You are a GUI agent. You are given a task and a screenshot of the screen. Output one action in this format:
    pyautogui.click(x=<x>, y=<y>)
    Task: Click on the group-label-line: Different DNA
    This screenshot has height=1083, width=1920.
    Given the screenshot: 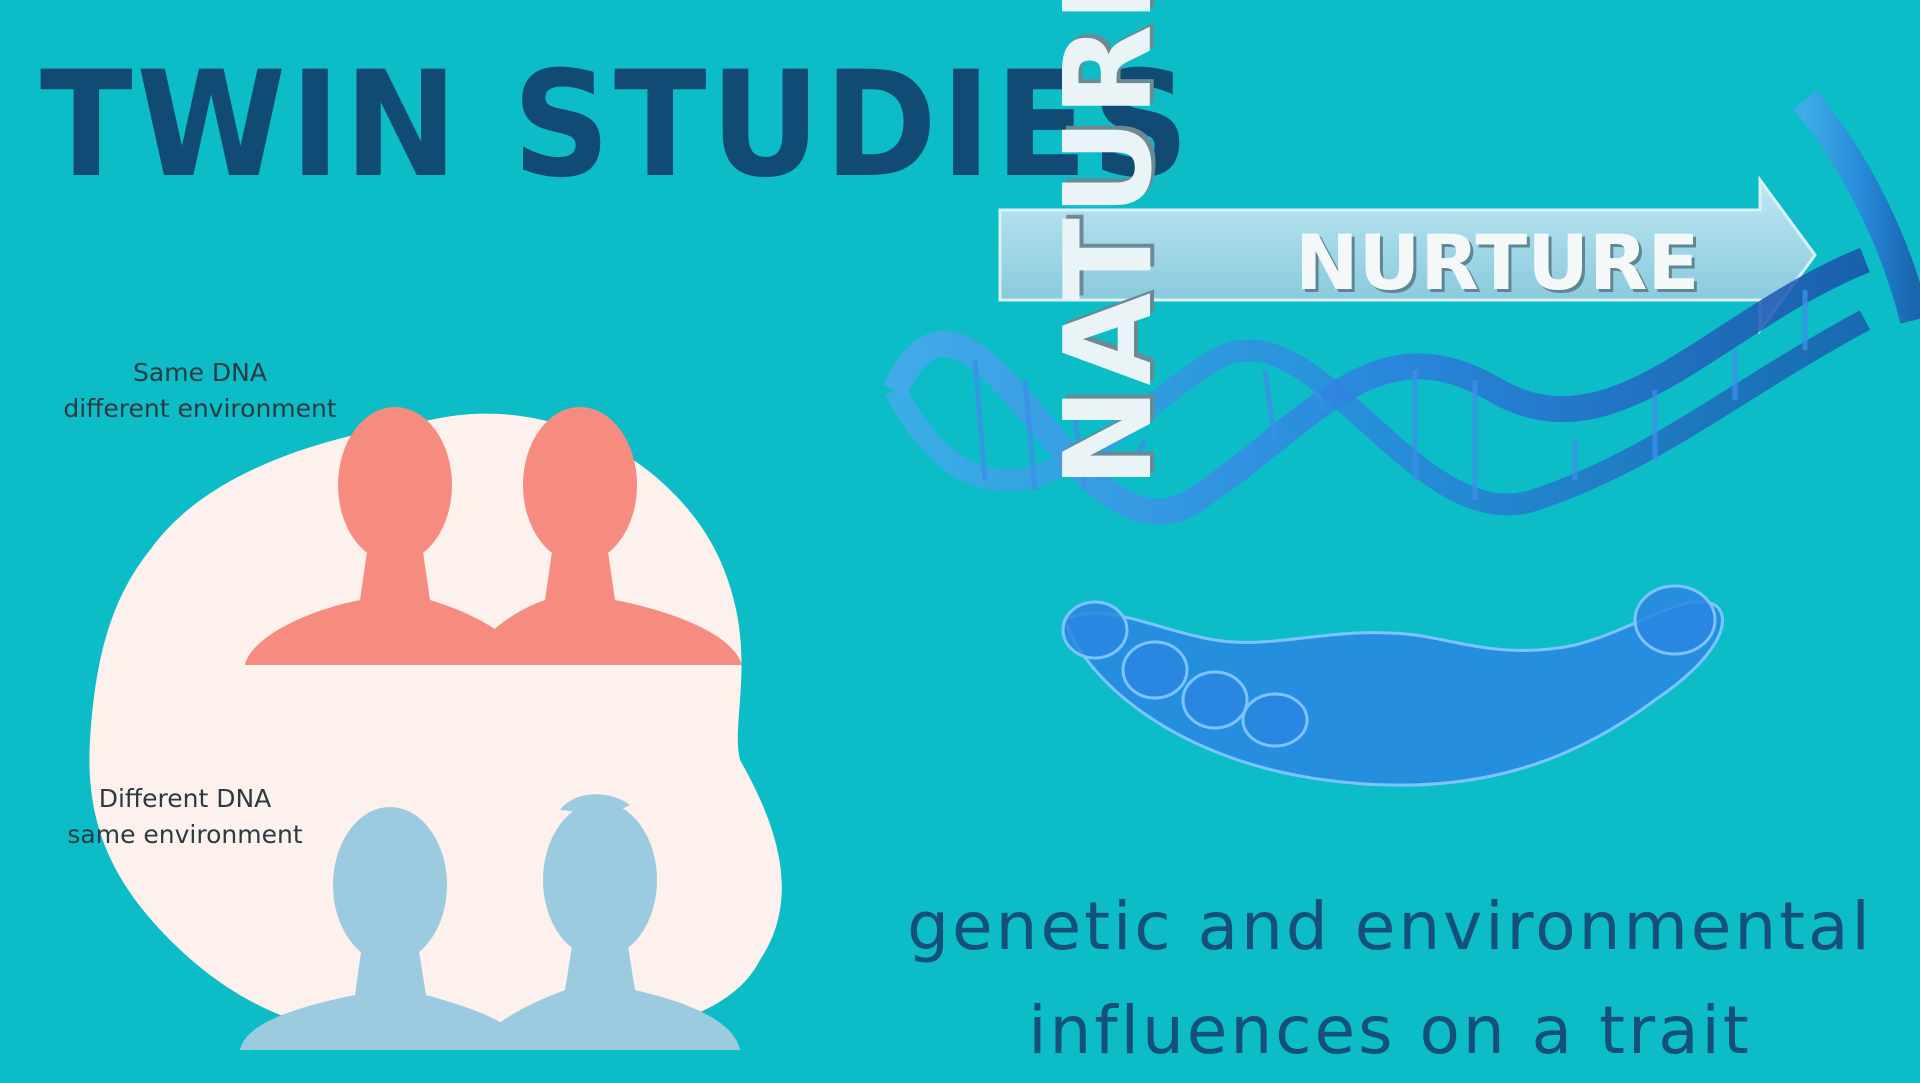 What is the action you would take?
    pyautogui.click(x=185, y=798)
    